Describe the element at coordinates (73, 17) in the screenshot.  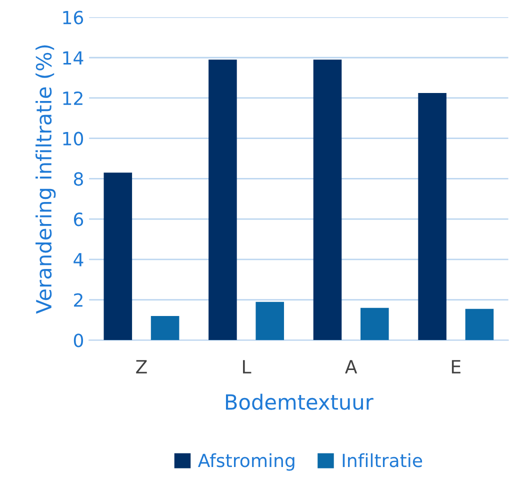
I see `y-tick-label: 16` at that location.